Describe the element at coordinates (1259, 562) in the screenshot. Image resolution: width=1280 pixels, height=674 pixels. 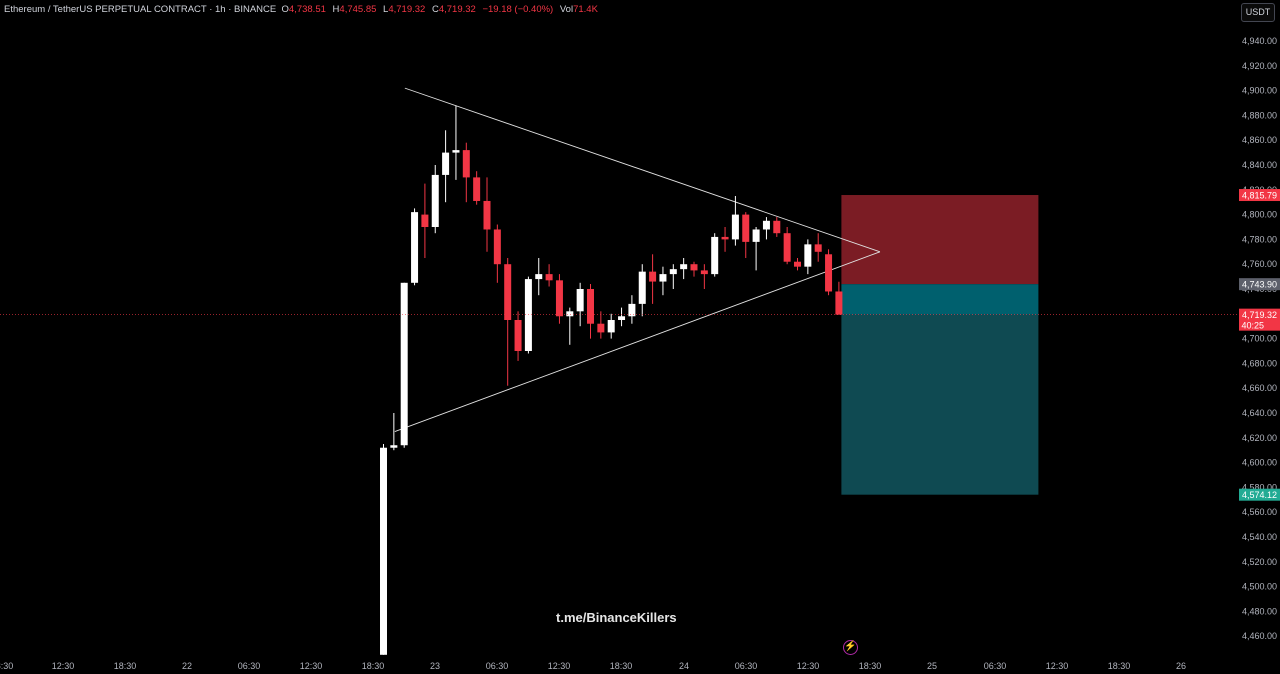
I see `y-tick-label: 4,520.00` at that location.